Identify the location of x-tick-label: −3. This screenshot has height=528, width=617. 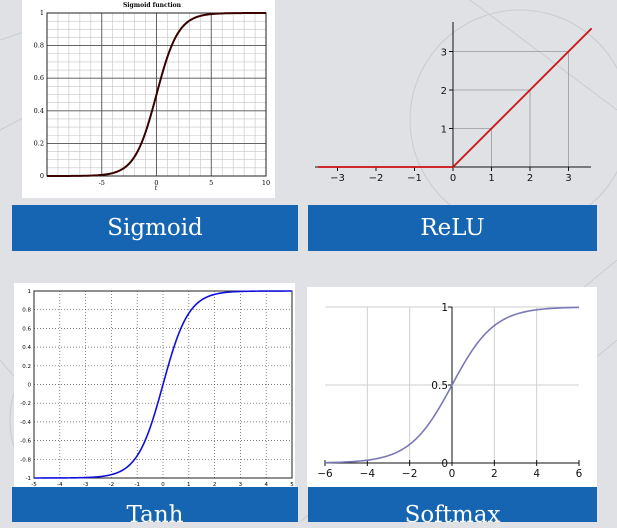
(337, 178).